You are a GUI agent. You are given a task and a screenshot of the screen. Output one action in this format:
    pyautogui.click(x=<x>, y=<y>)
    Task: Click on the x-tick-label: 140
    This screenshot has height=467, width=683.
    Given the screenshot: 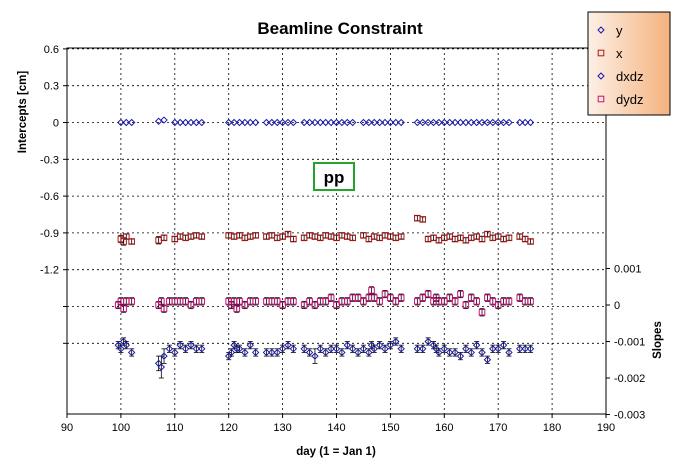 What is the action you would take?
    pyautogui.click(x=336, y=428)
    